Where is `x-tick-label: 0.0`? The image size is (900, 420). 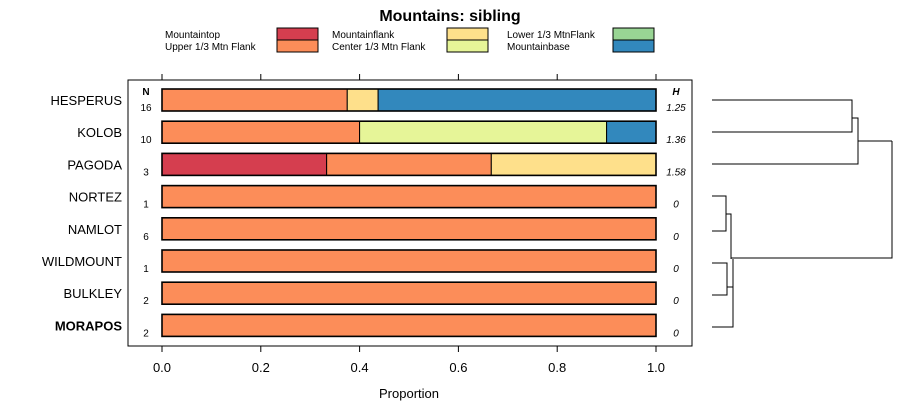
x-tick-label: 0.0 is located at coordinates (162, 367).